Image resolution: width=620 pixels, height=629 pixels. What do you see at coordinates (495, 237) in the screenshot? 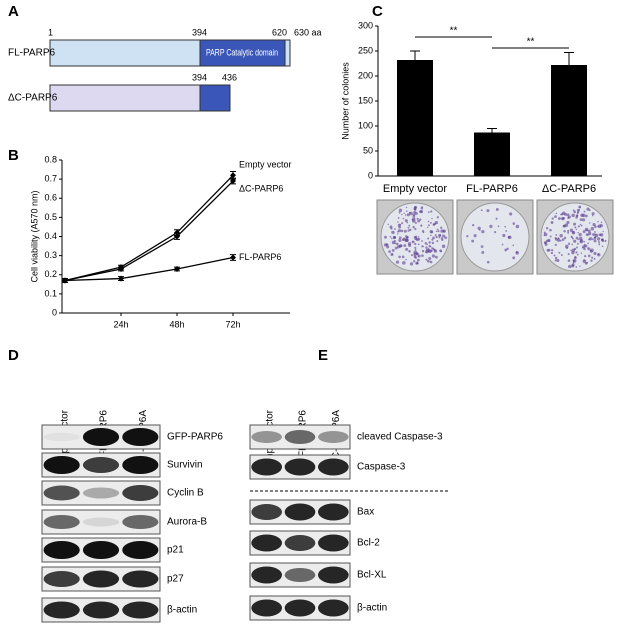
I see `plate-images` at bounding box center [495, 237].